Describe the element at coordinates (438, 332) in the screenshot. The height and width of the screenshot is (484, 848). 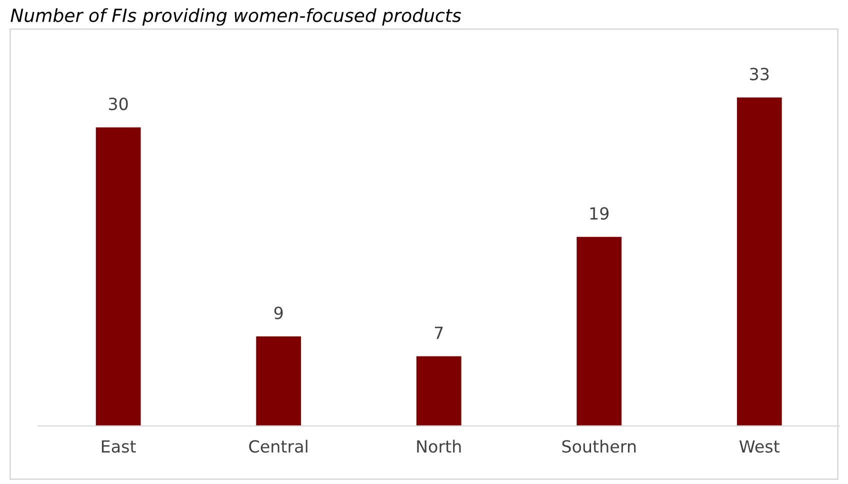
I see `data-label: 7` at that location.